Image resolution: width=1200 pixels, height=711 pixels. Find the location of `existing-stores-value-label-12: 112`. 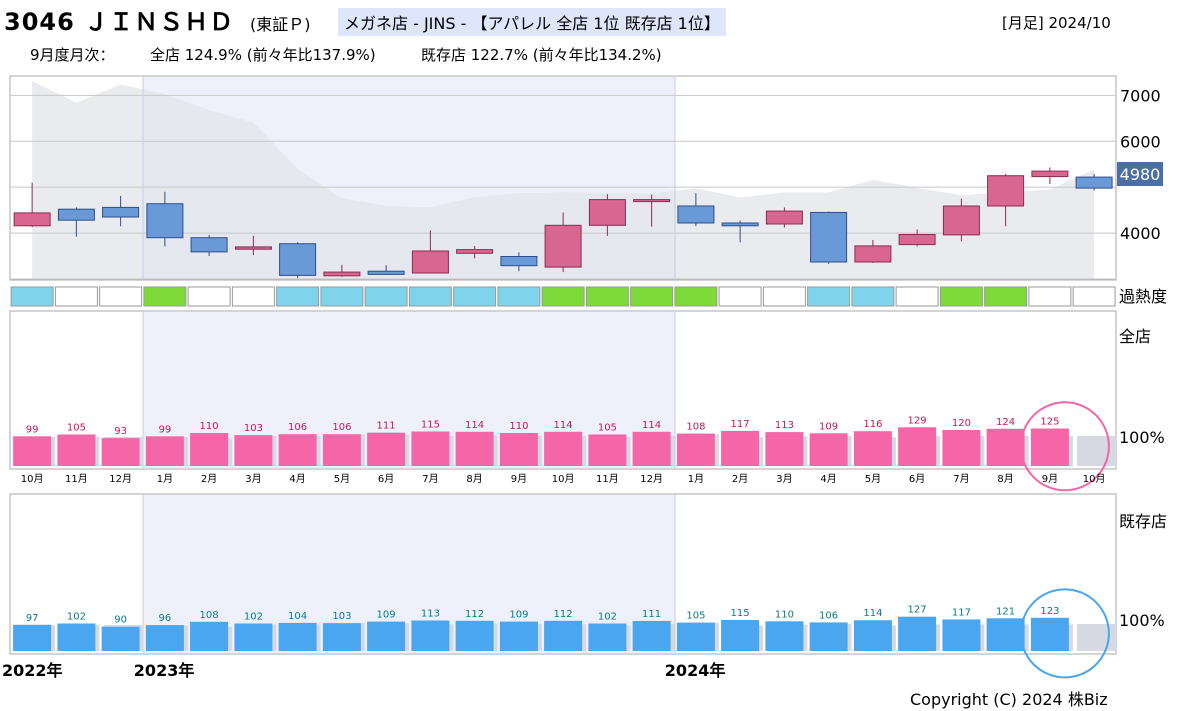

existing-stores-value-label-12: 112 is located at coordinates (563, 614).